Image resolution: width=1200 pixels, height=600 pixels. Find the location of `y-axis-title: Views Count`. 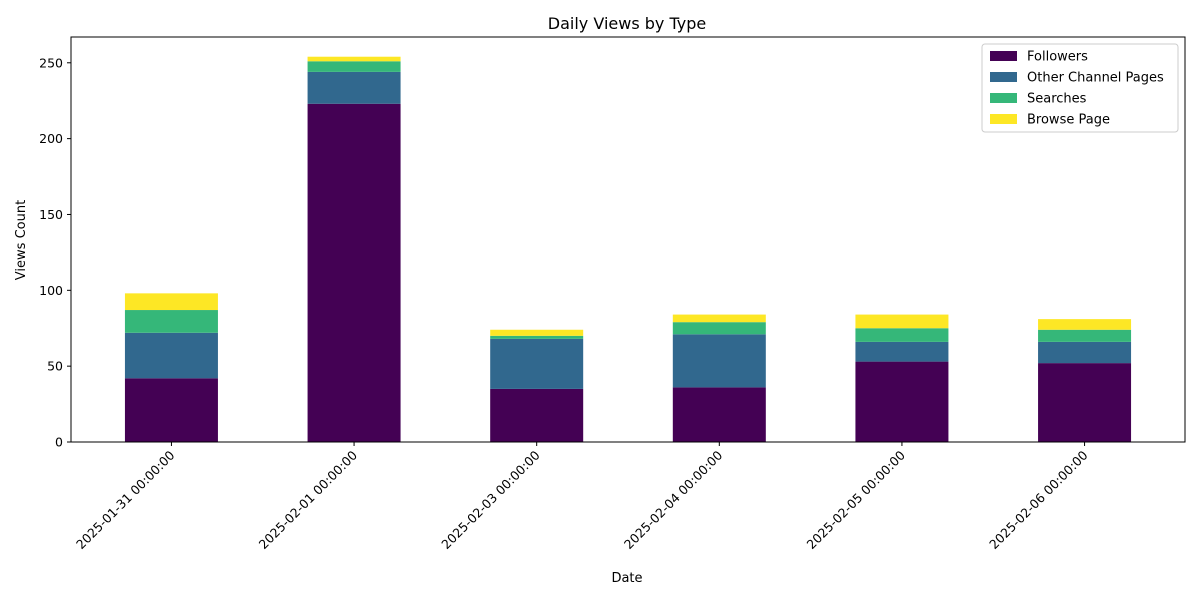

y-axis-title: Views Count is located at coordinates (21, 240).